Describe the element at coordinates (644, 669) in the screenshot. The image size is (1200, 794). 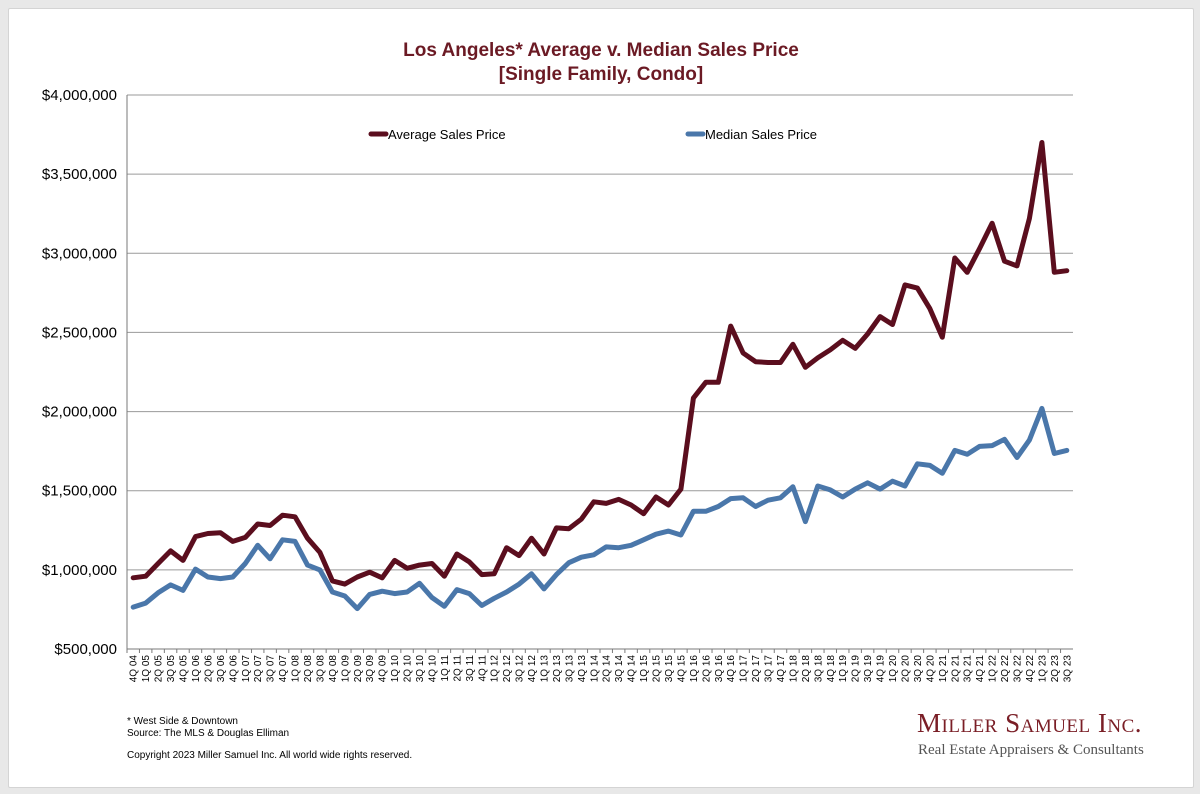
I see `x-tick-label: 1Q 15` at that location.